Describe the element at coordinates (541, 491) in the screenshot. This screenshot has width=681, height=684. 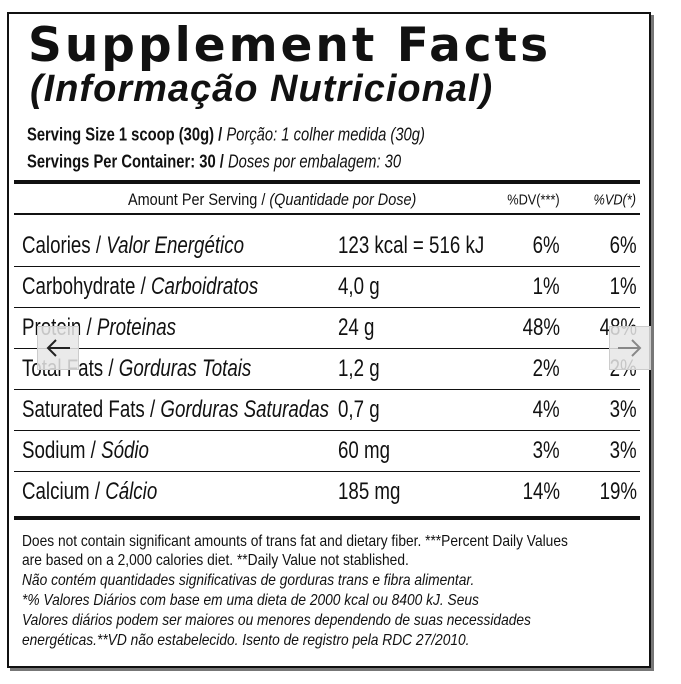
I see `dv: 14%` at that location.